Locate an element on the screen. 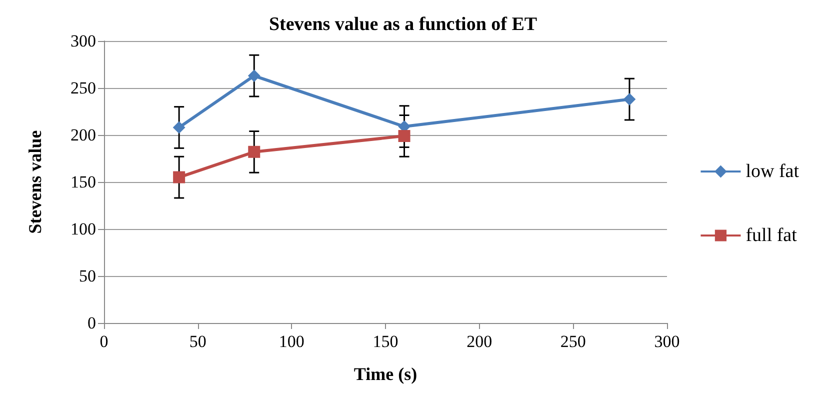  chart-title: Stevens value as a function of ET is located at coordinates (403, 24).